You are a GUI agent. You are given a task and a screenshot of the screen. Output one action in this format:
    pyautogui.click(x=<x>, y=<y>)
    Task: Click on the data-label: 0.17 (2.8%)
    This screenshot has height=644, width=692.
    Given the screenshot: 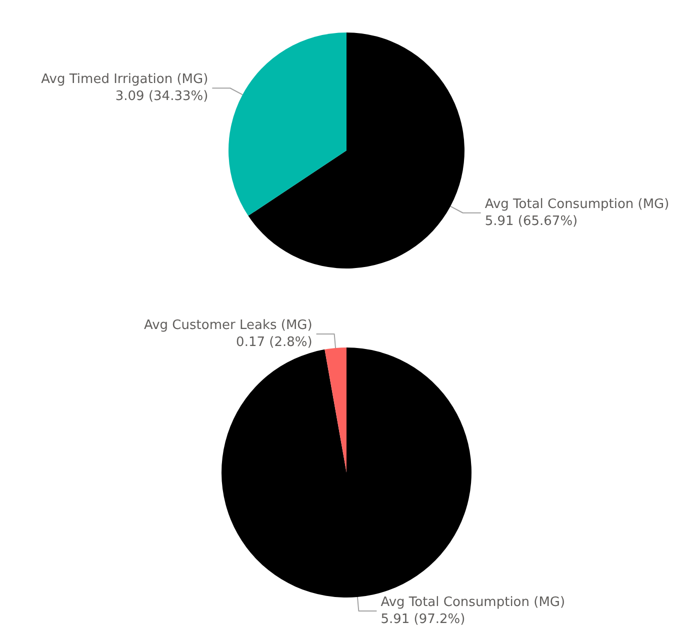 What is the action you would take?
    pyautogui.click(x=274, y=342)
    